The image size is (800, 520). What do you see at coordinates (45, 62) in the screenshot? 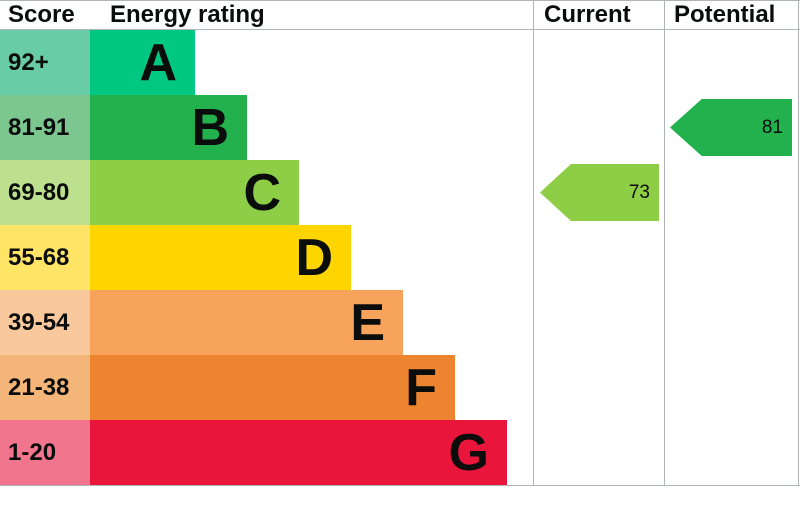
I see `score-range-a: 92+` at bounding box center [45, 62].